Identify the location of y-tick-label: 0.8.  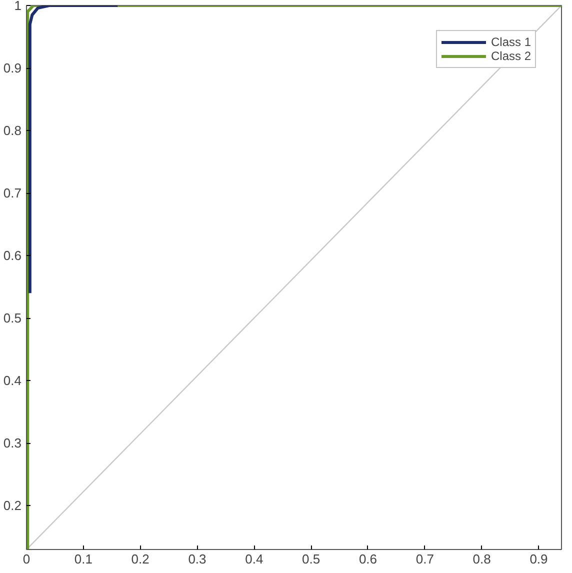
(12, 130).